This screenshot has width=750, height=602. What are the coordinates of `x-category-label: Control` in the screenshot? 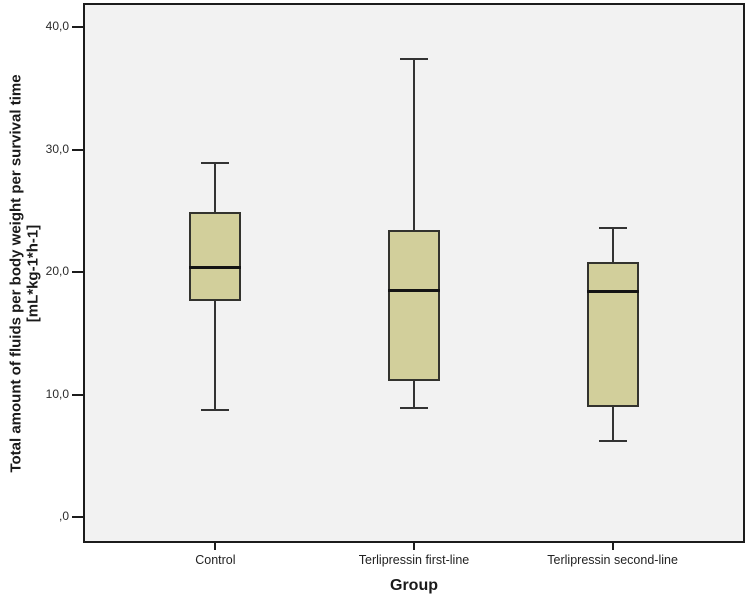 It's located at (215, 560).